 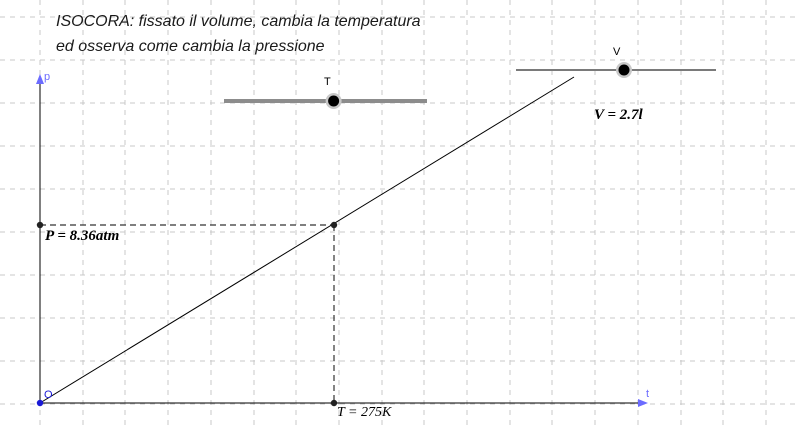 What do you see at coordinates (82, 236) in the screenshot?
I see `pressure-readout: P = 8.36atm` at bounding box center [82, 236].